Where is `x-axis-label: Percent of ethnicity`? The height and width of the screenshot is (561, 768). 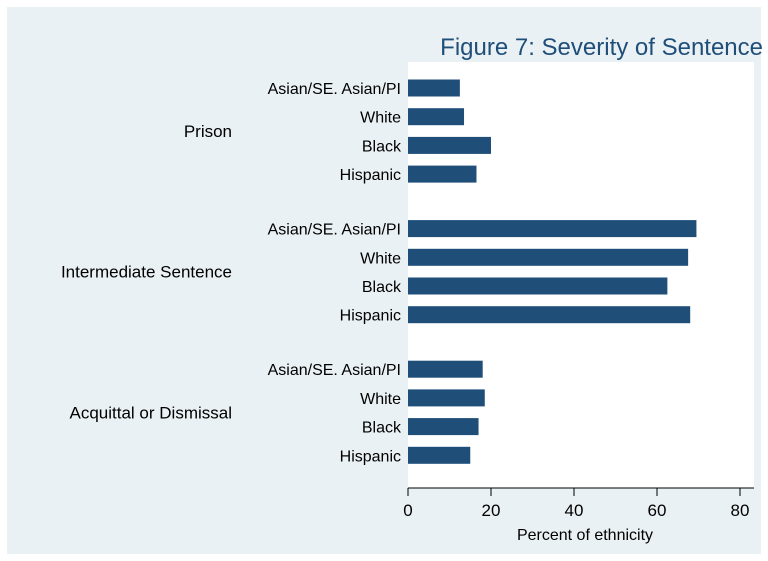
x-axis-label: Percent of ethnicity is located at coordinates (585, 535).